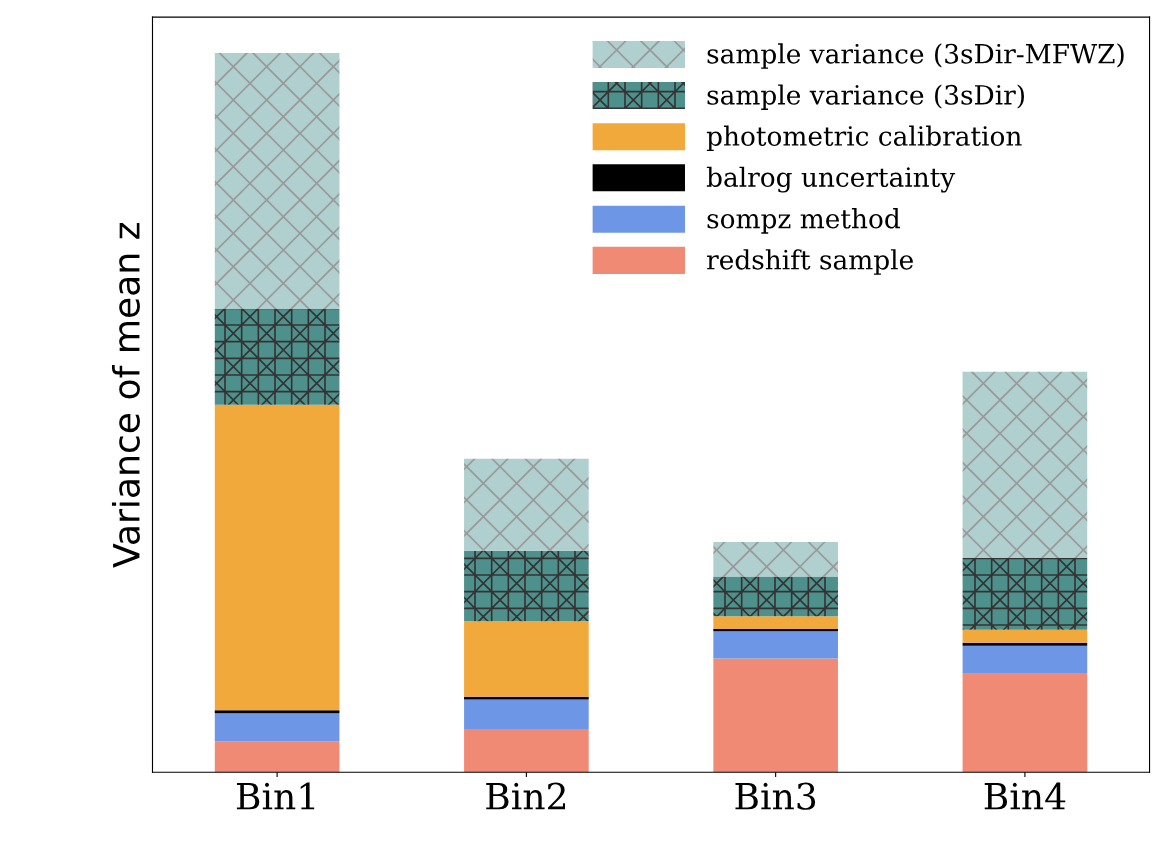 This screenshot has height=858, width=1173. Describe the element at coordinates (864, 138) in the screenshot. I see `legend-label: photometric calibration` at that location.